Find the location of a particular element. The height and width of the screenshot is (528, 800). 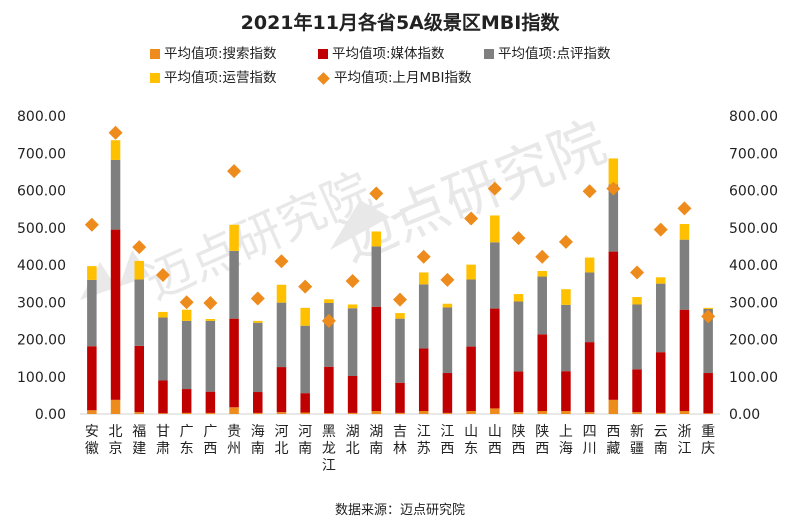

x-tick-label: 广 is located at coordinates (187, 432).